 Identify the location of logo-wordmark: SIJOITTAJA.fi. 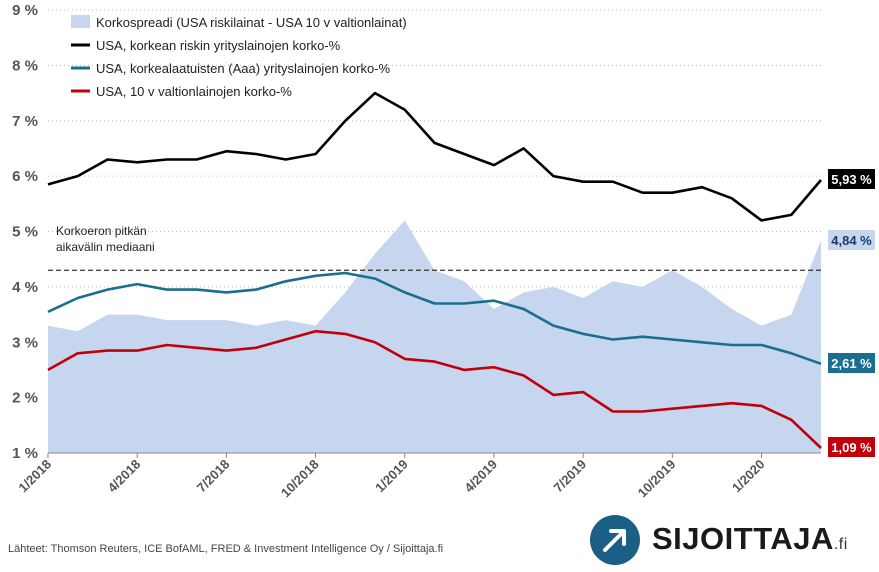
(750, 539).